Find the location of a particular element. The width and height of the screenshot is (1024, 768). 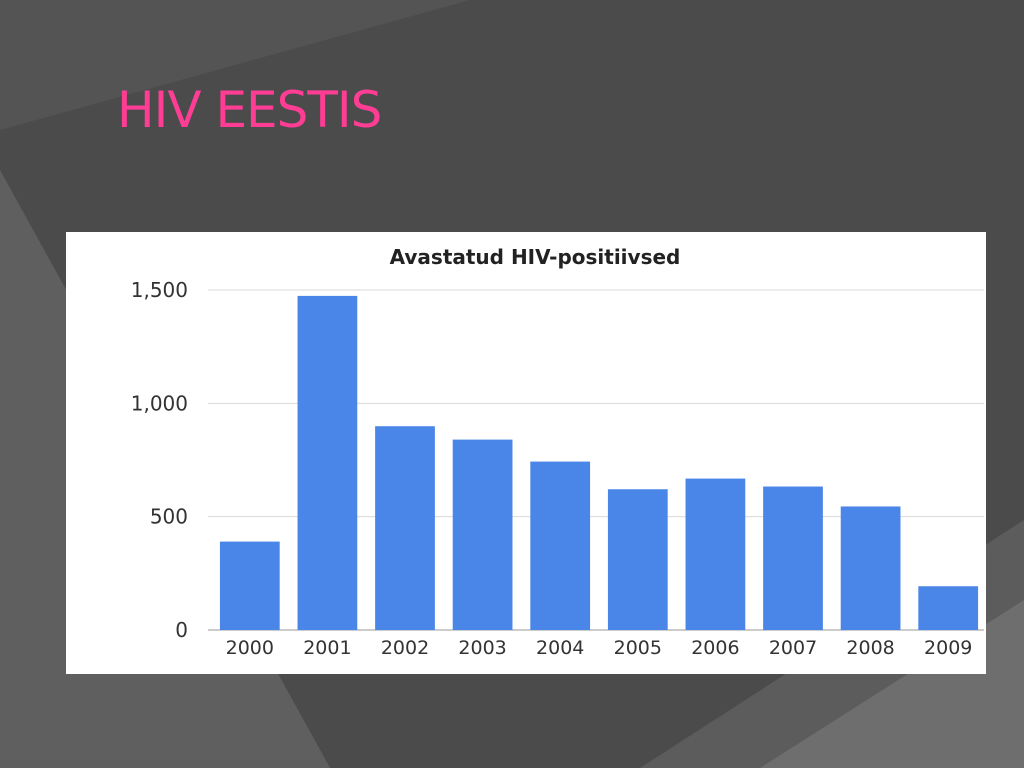

bar-2002 is located at coordinates (405, 528).